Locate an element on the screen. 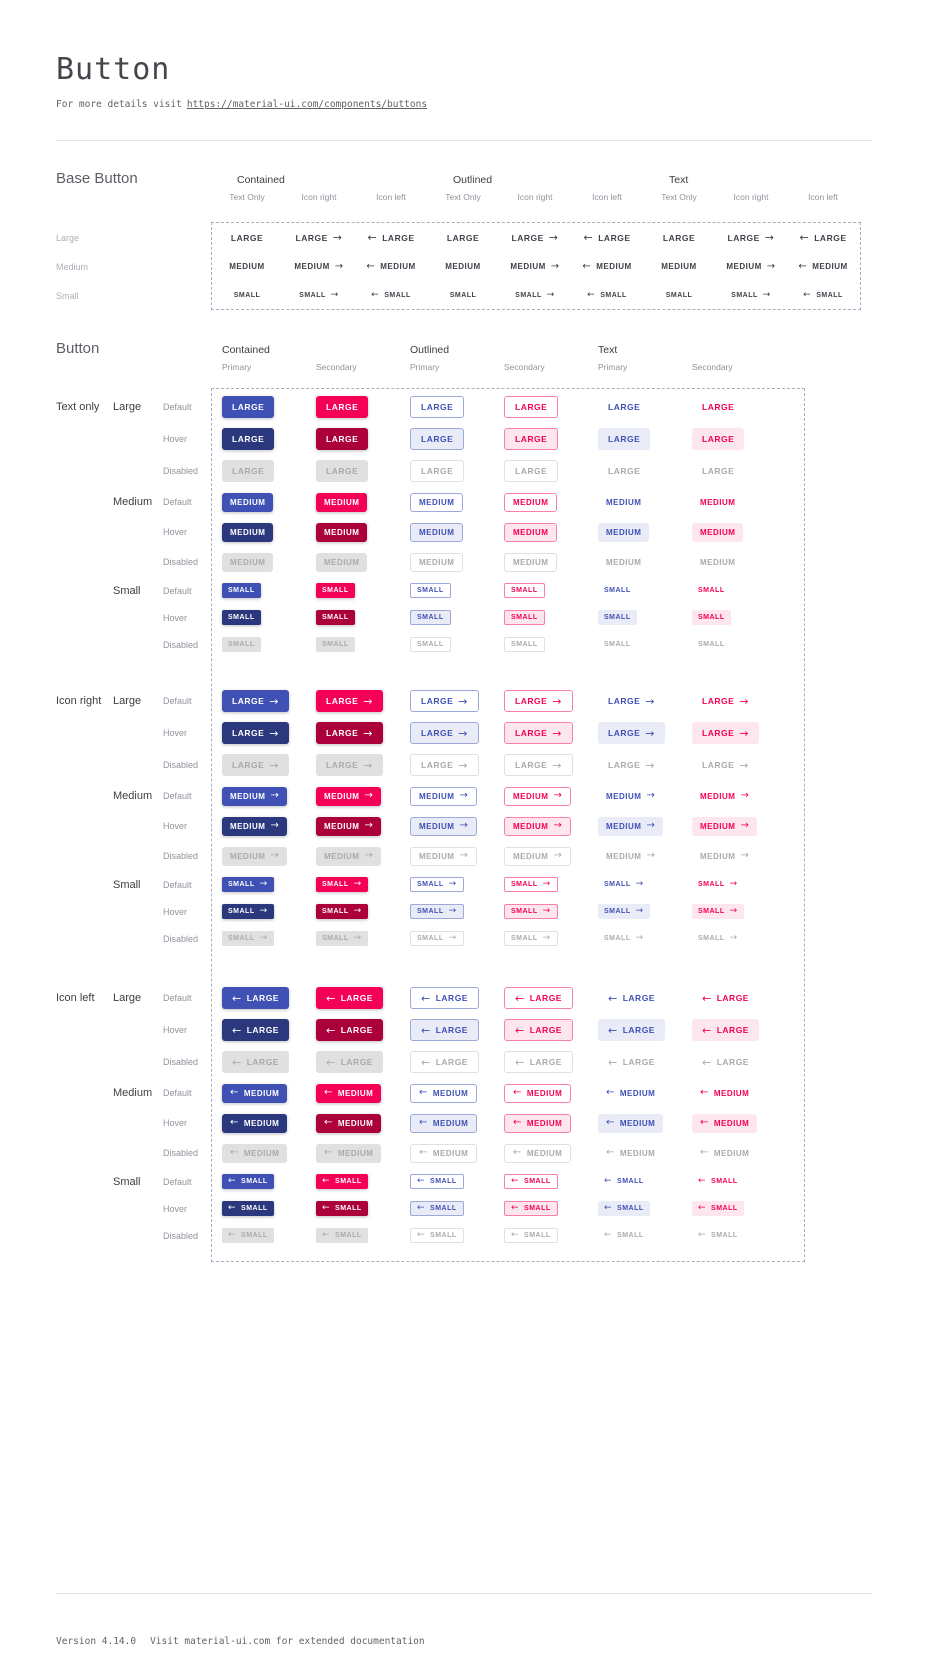 This screenshot has height=1674, width=928. base-outlined-icon-none-medium-button: MEDIUM is located at coordinates (462, 266).